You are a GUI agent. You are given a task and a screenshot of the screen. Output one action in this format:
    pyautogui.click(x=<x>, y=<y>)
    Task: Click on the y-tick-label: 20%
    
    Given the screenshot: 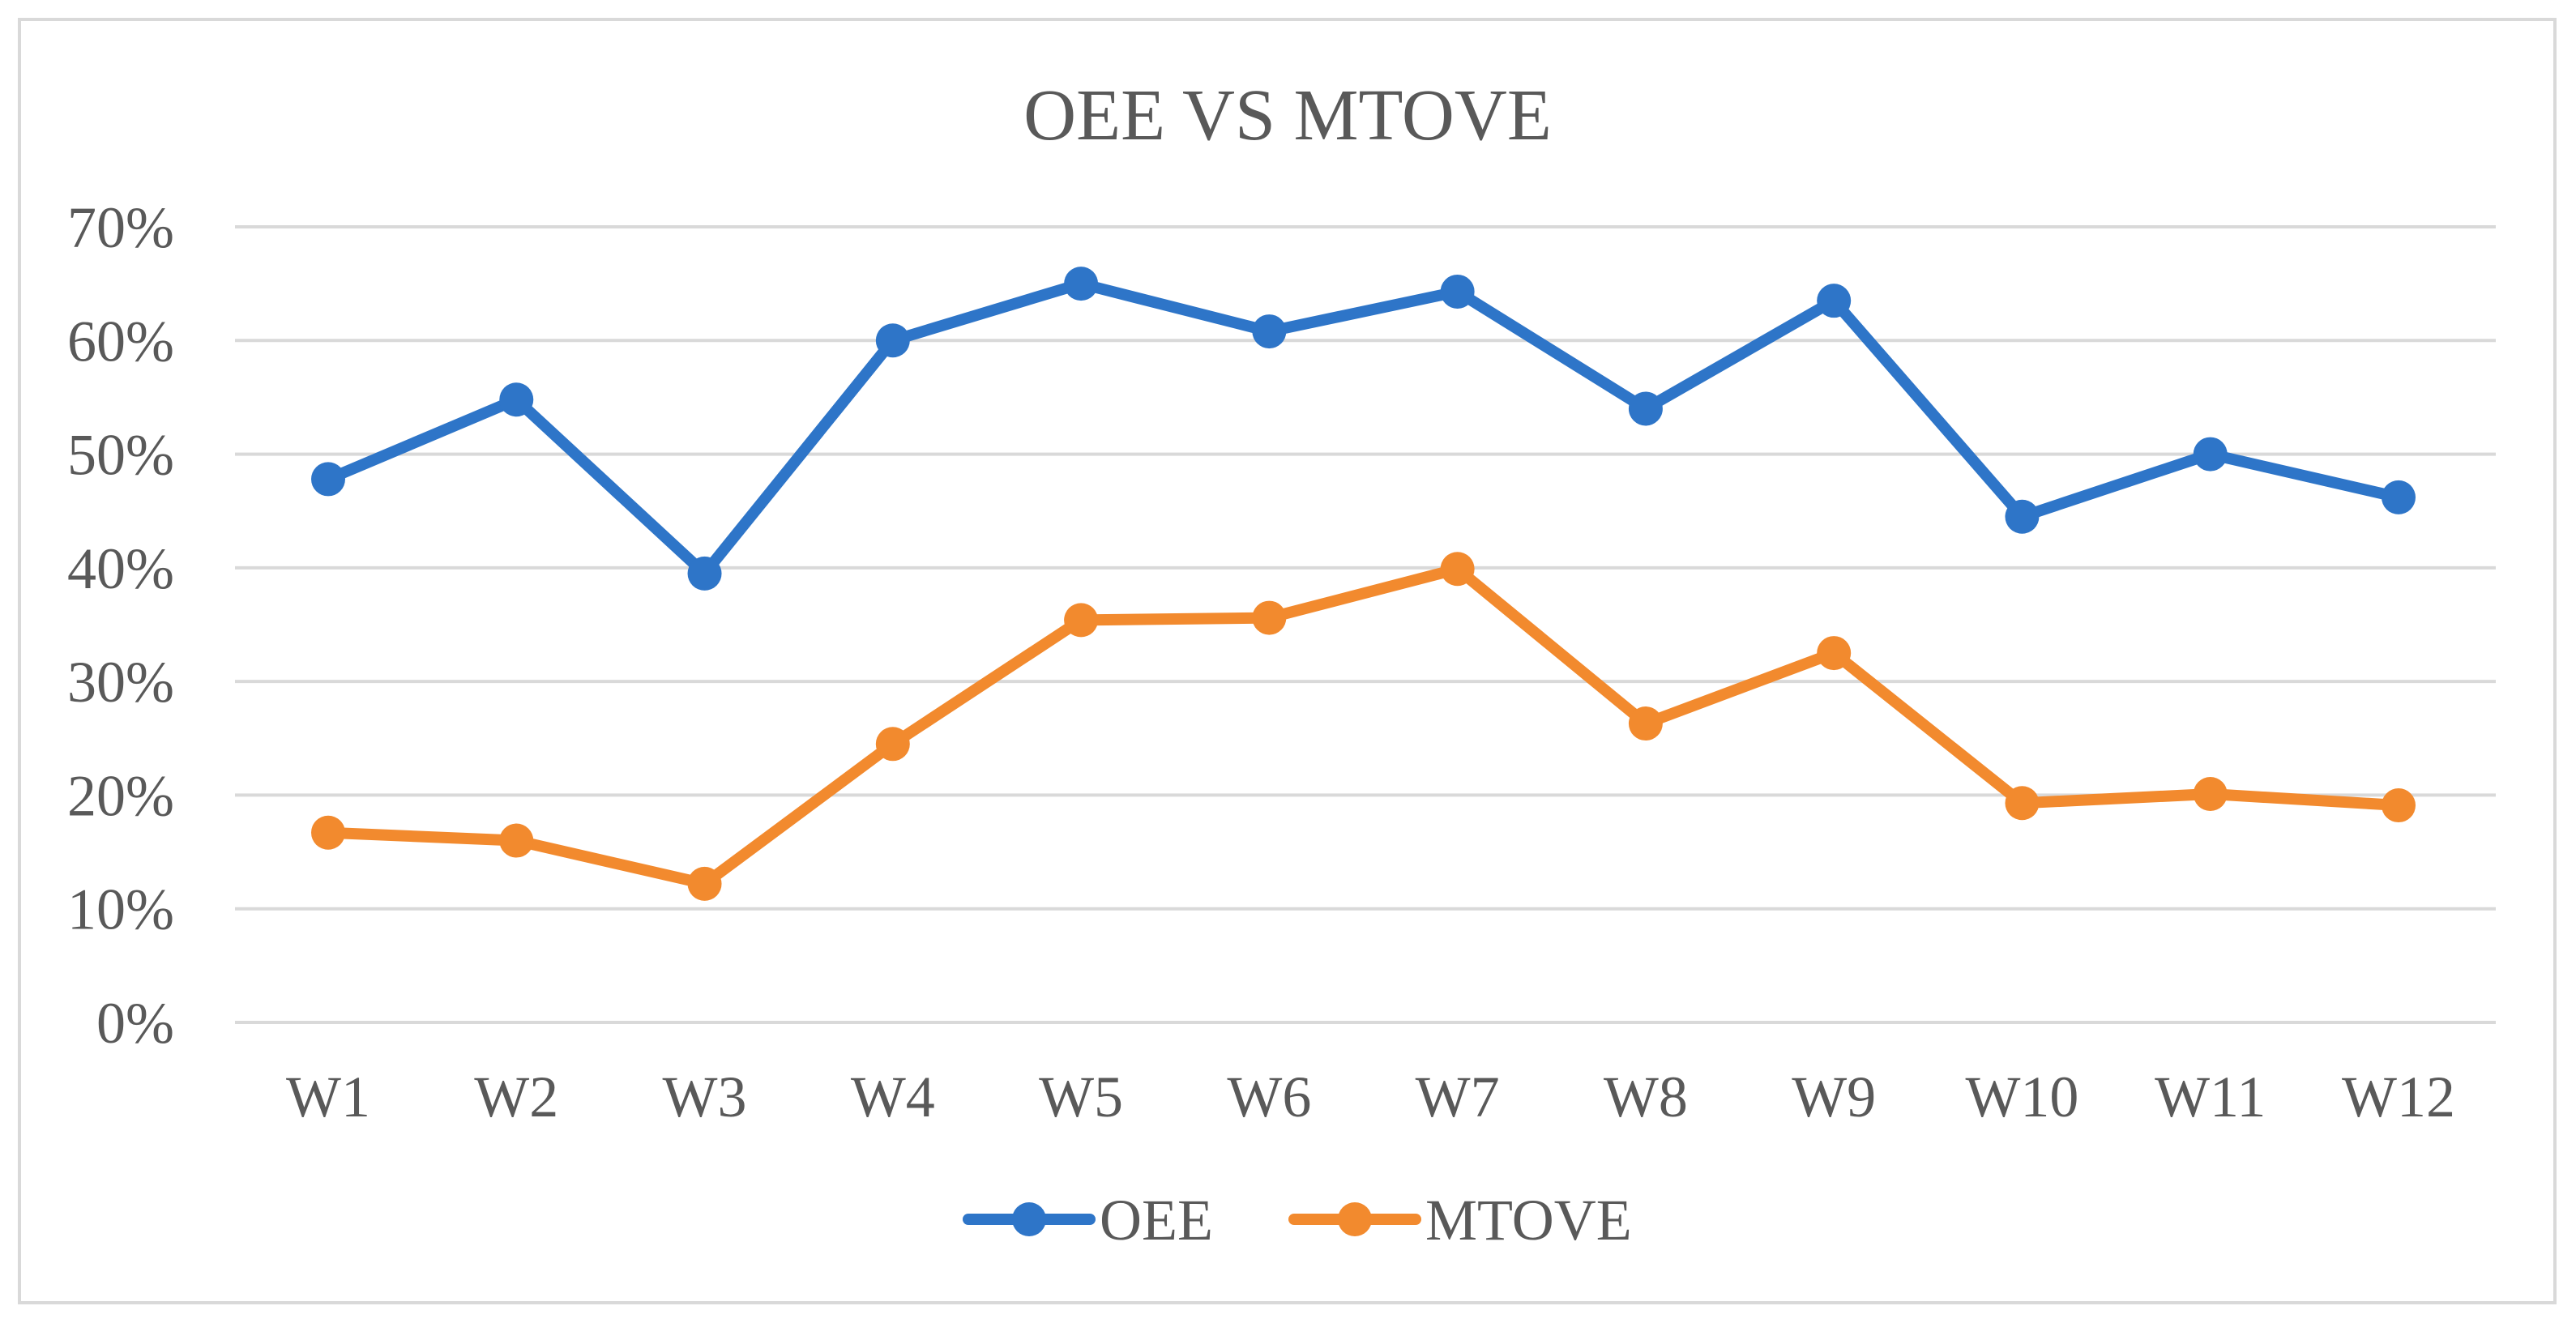 What is the action you would take?
    pyautogui.click(x=120, y=795)
    